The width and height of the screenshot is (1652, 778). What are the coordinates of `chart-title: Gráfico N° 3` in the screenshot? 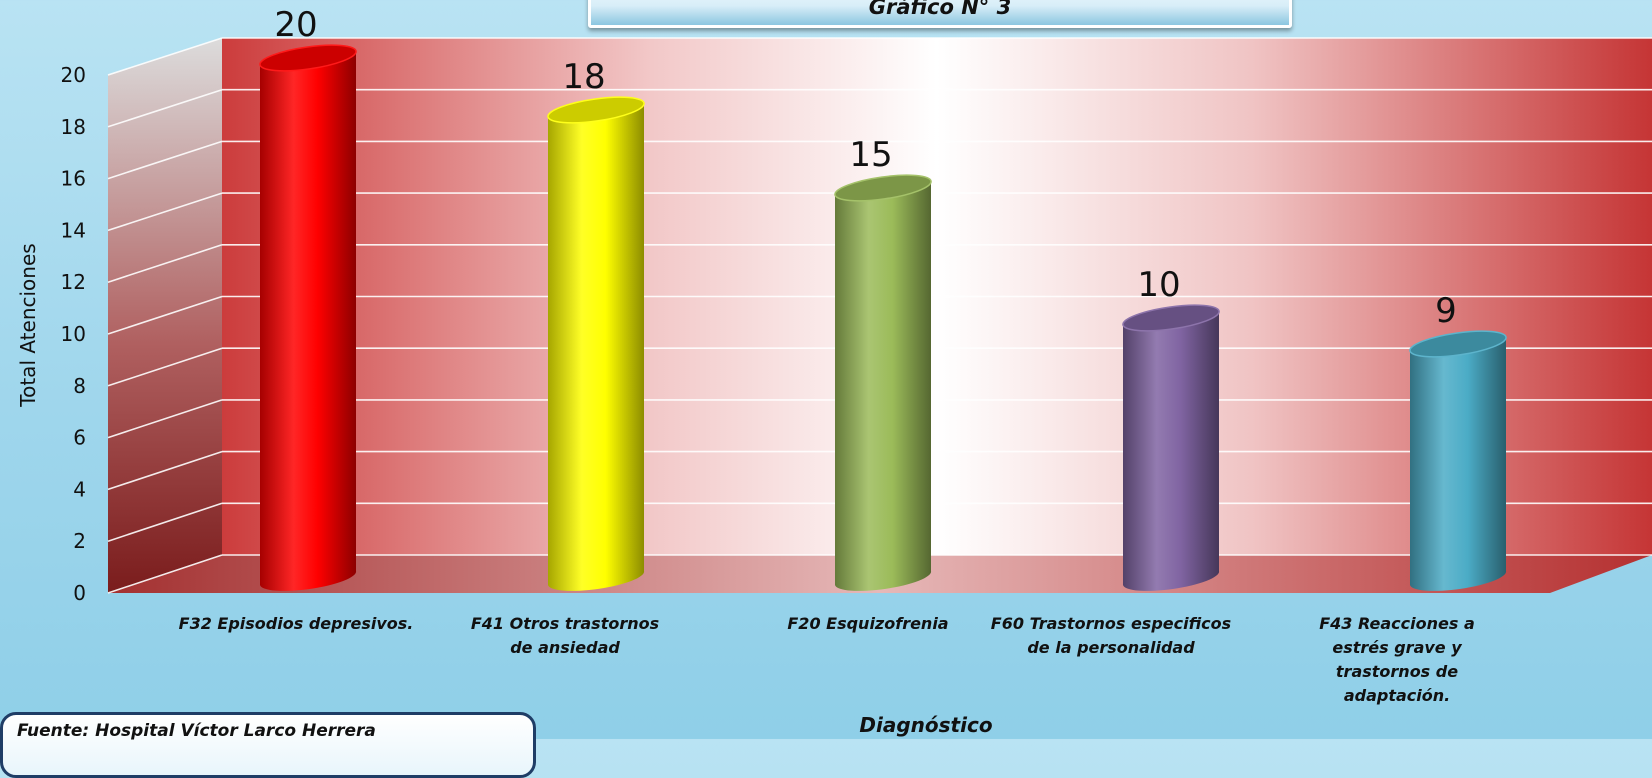 It's located at (940, 9).